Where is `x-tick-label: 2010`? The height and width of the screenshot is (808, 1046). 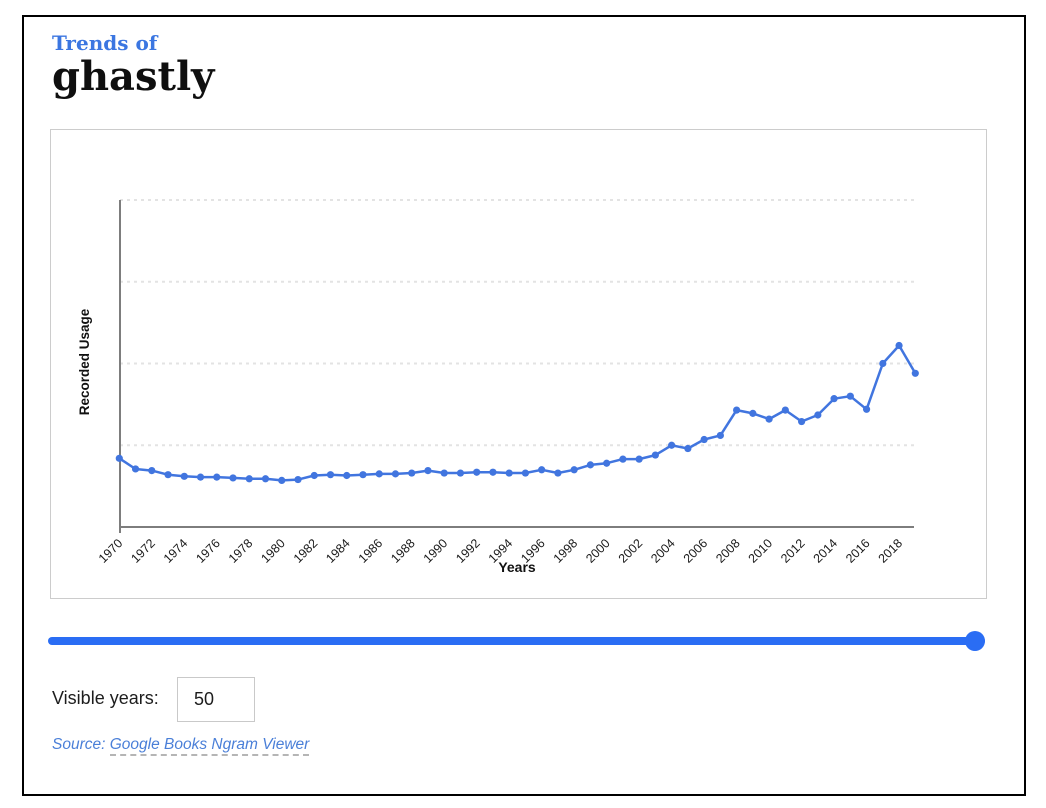
x-tick-label: 2010 is located at coordinates (761, 551).